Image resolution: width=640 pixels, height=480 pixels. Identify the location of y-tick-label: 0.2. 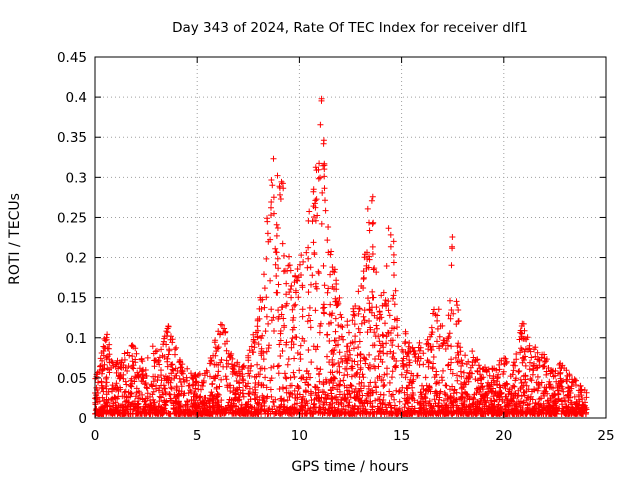
(76, 259).